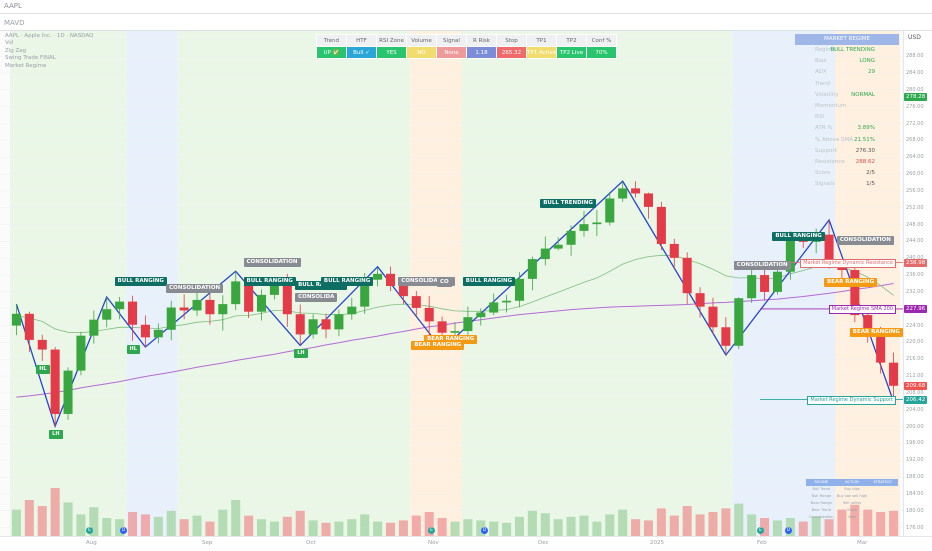 This screenshot has width=932, height=551. Describe the element at coordinates (13, 6) in the screenshot. I see `symbol-input: AAPL` at that location.